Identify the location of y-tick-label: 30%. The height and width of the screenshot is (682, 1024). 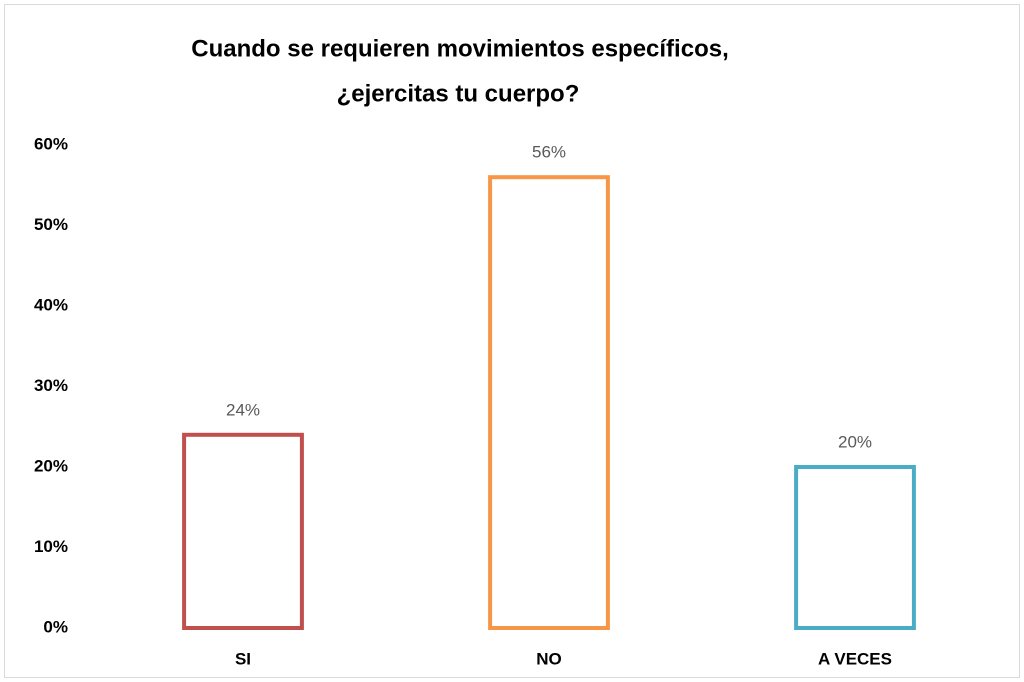
(51, 385).